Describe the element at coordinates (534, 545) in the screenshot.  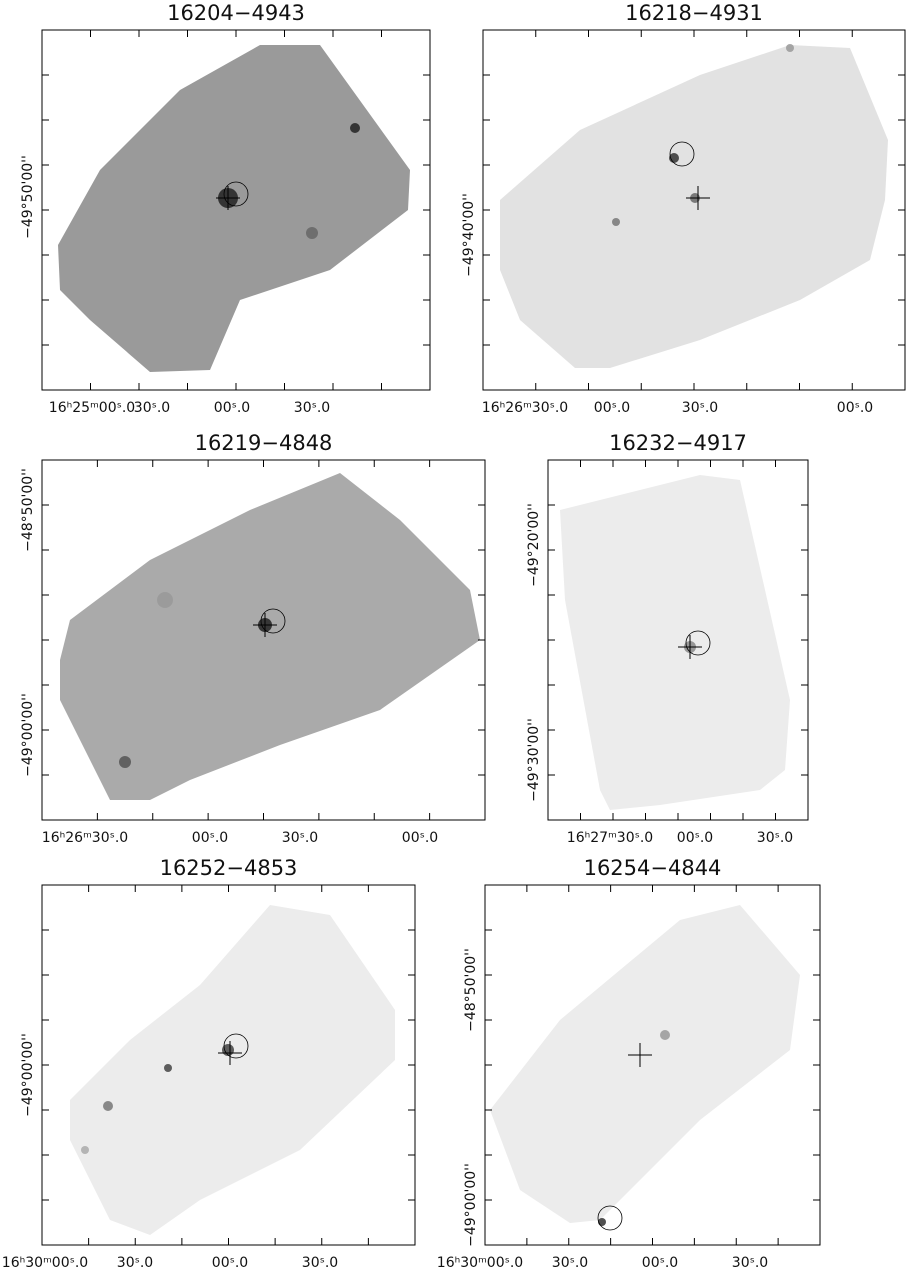
I see `y-tick-label: −49°20'00''` at that location.